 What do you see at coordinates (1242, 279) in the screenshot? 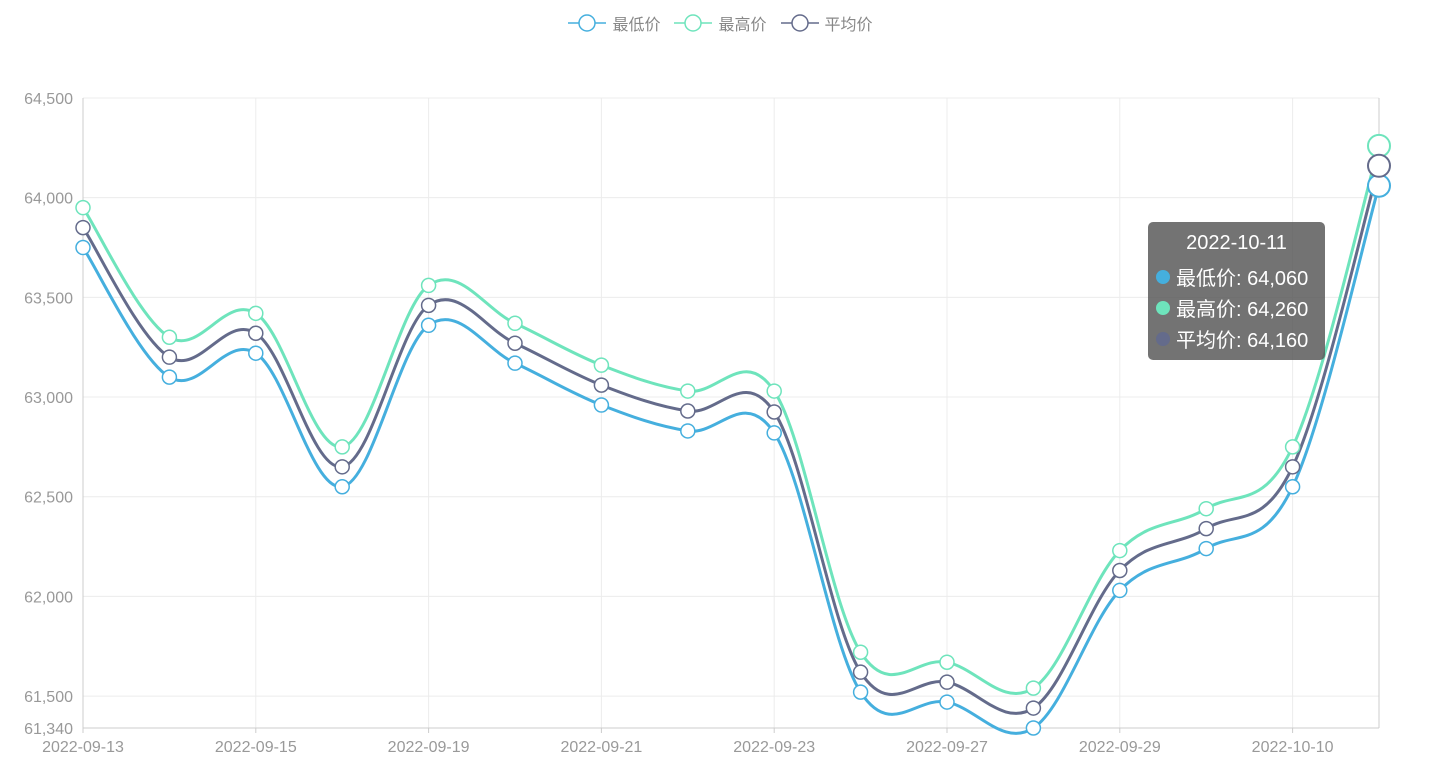
I see `tooltip-row-label: 最低价: 64,060` at bounding box center [1242, 279].